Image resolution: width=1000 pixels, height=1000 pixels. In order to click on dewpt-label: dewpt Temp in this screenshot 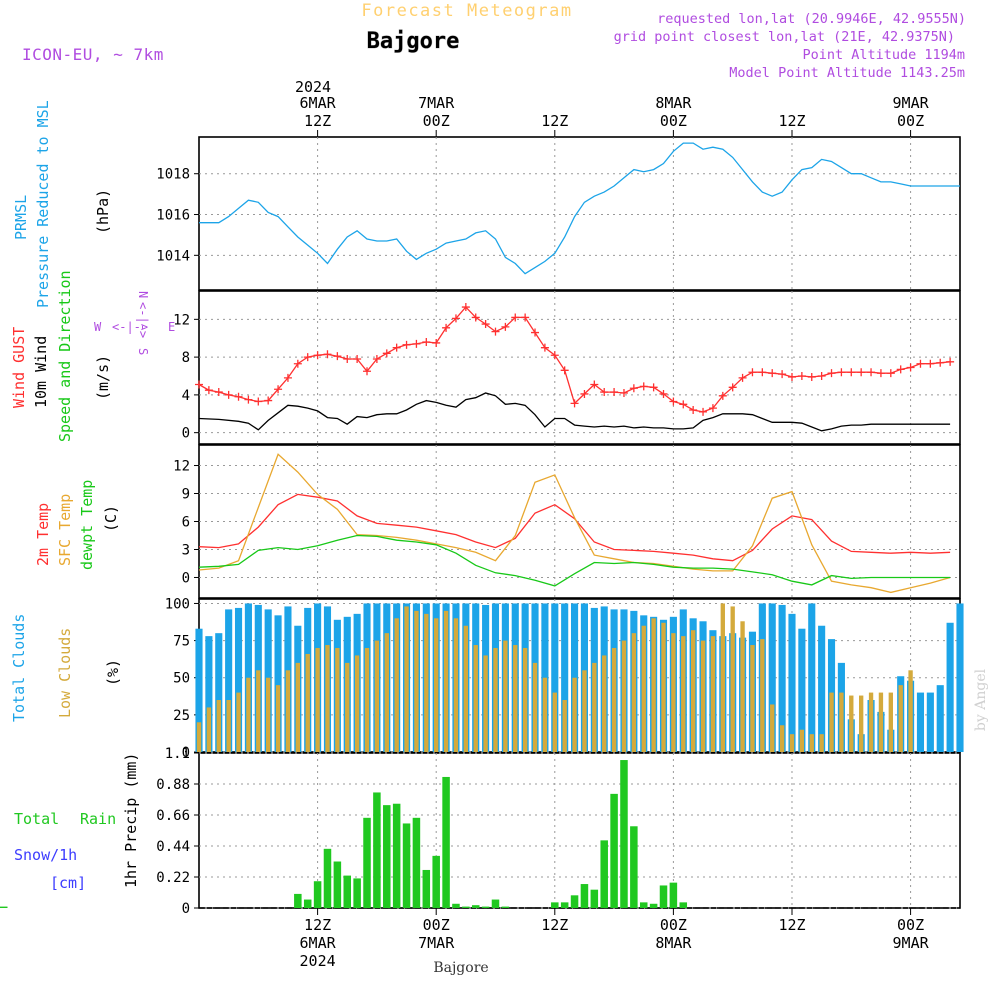, I will do `click(87, 525)`.